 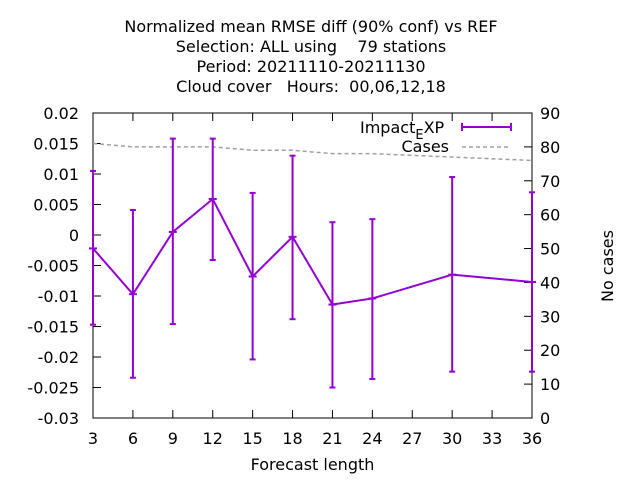 I want to click on y-tick-label: -0.02, so click(x=58, y=357).